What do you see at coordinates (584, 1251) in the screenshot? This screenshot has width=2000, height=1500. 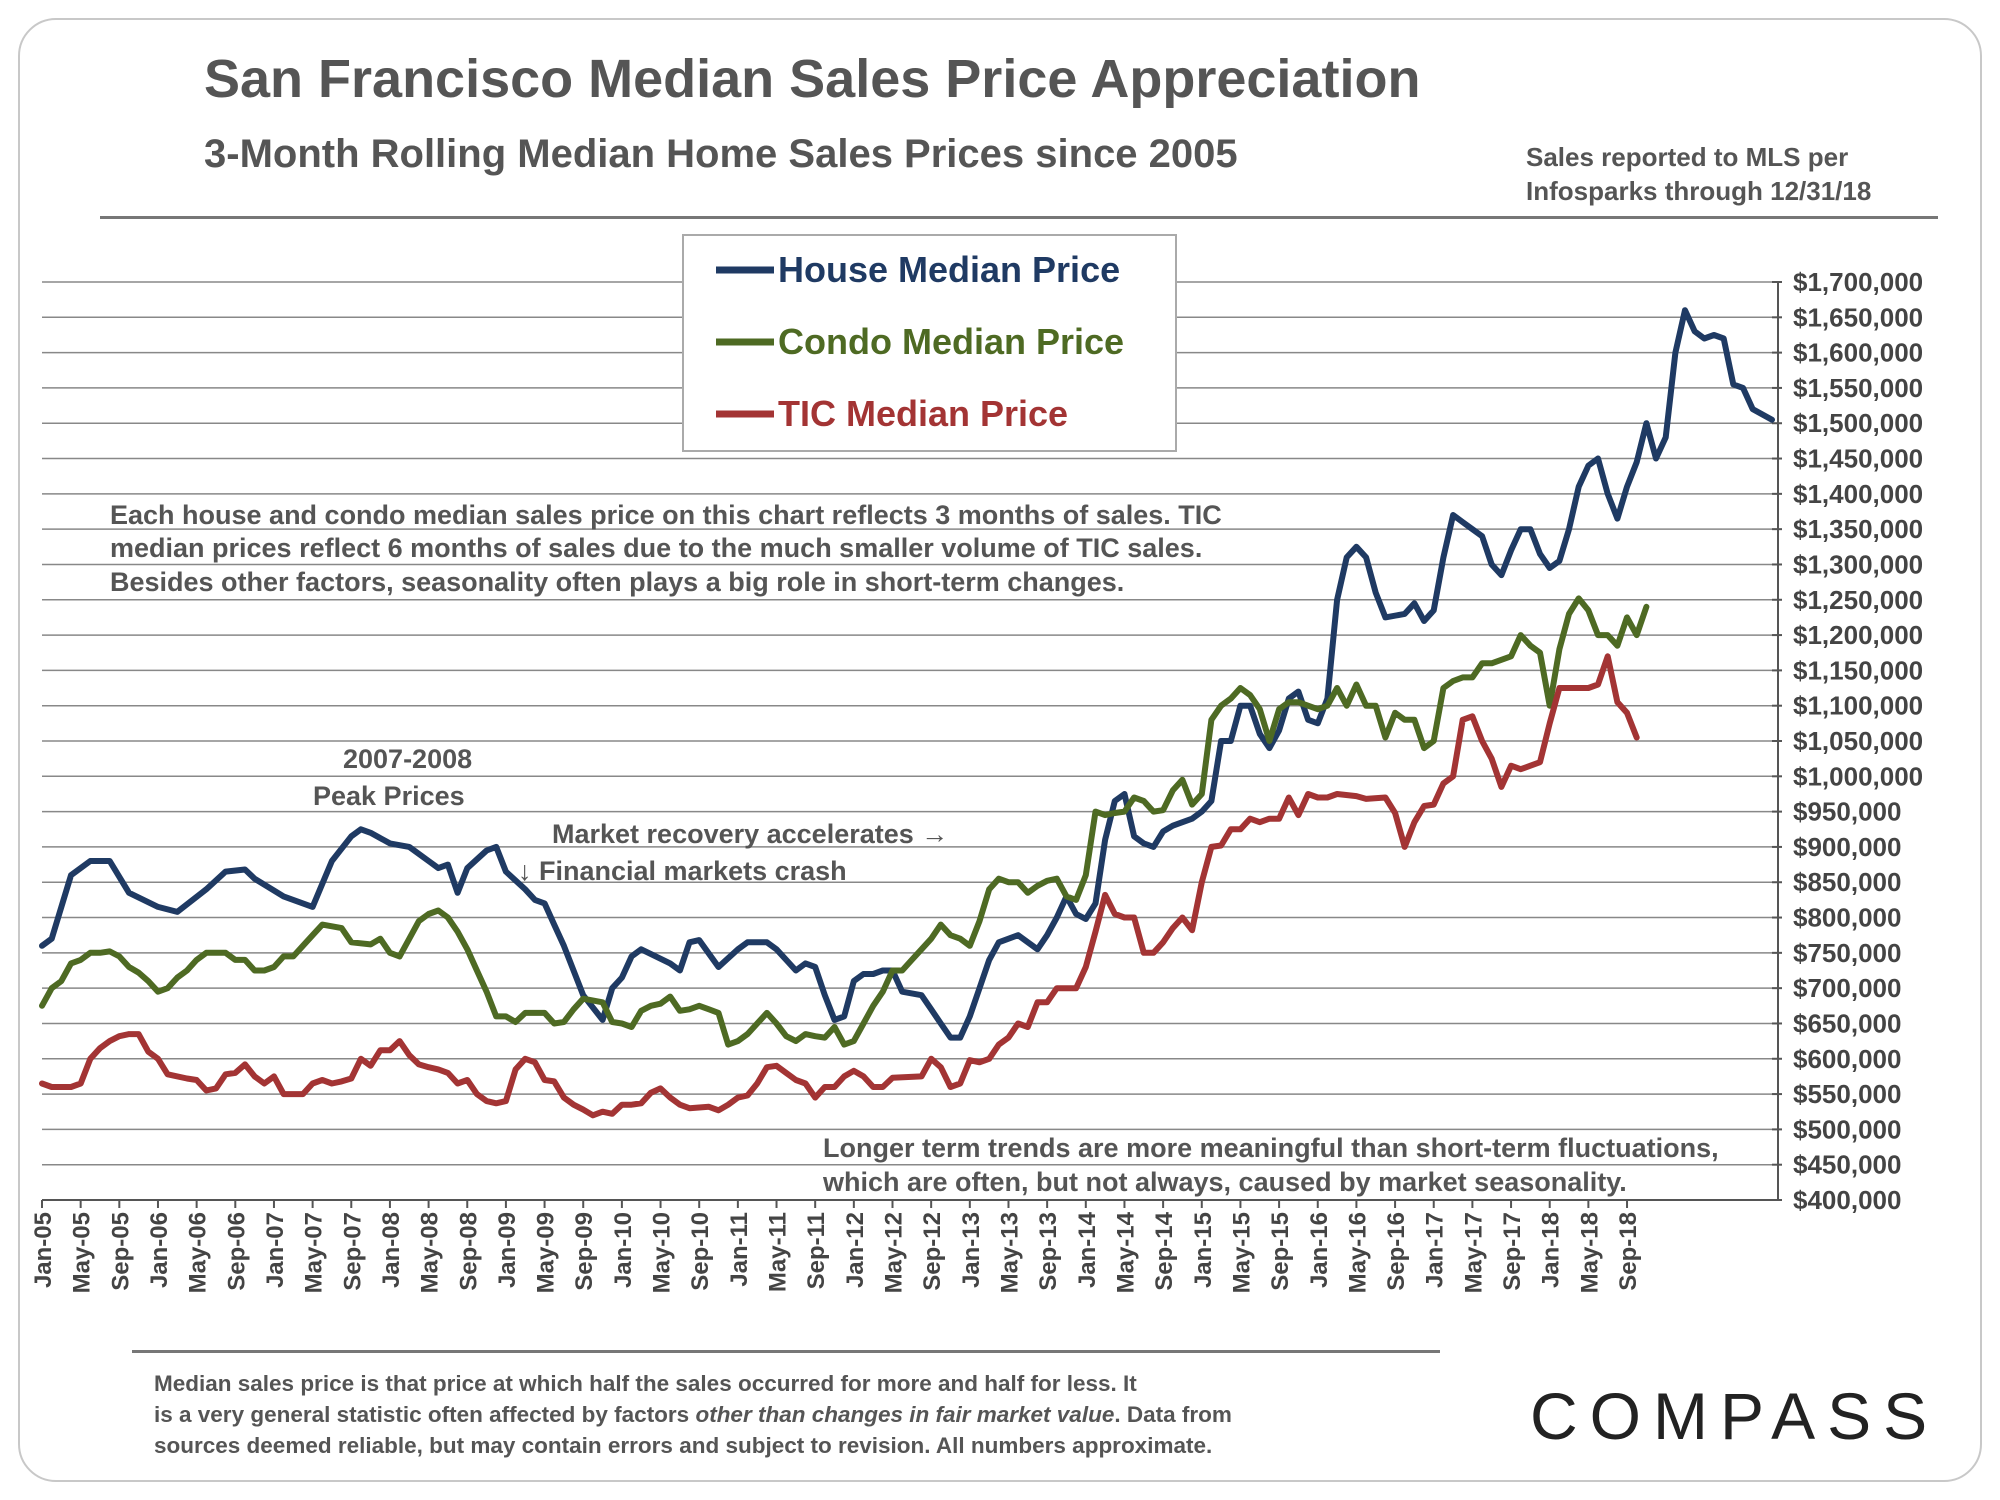 I see `x-tick-label: Sep-09` at bounding box center [584, 1251].